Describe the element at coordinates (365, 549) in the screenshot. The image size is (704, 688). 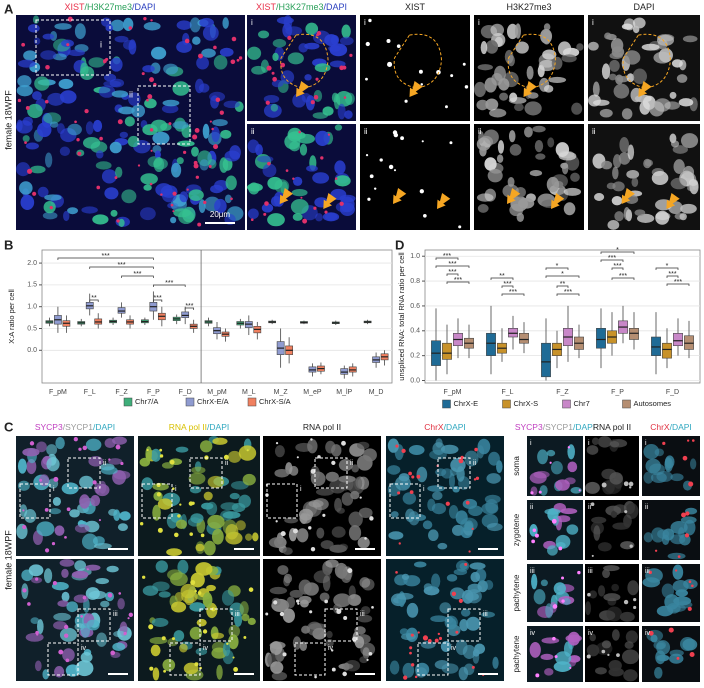
I see `scale-bar` at that location.